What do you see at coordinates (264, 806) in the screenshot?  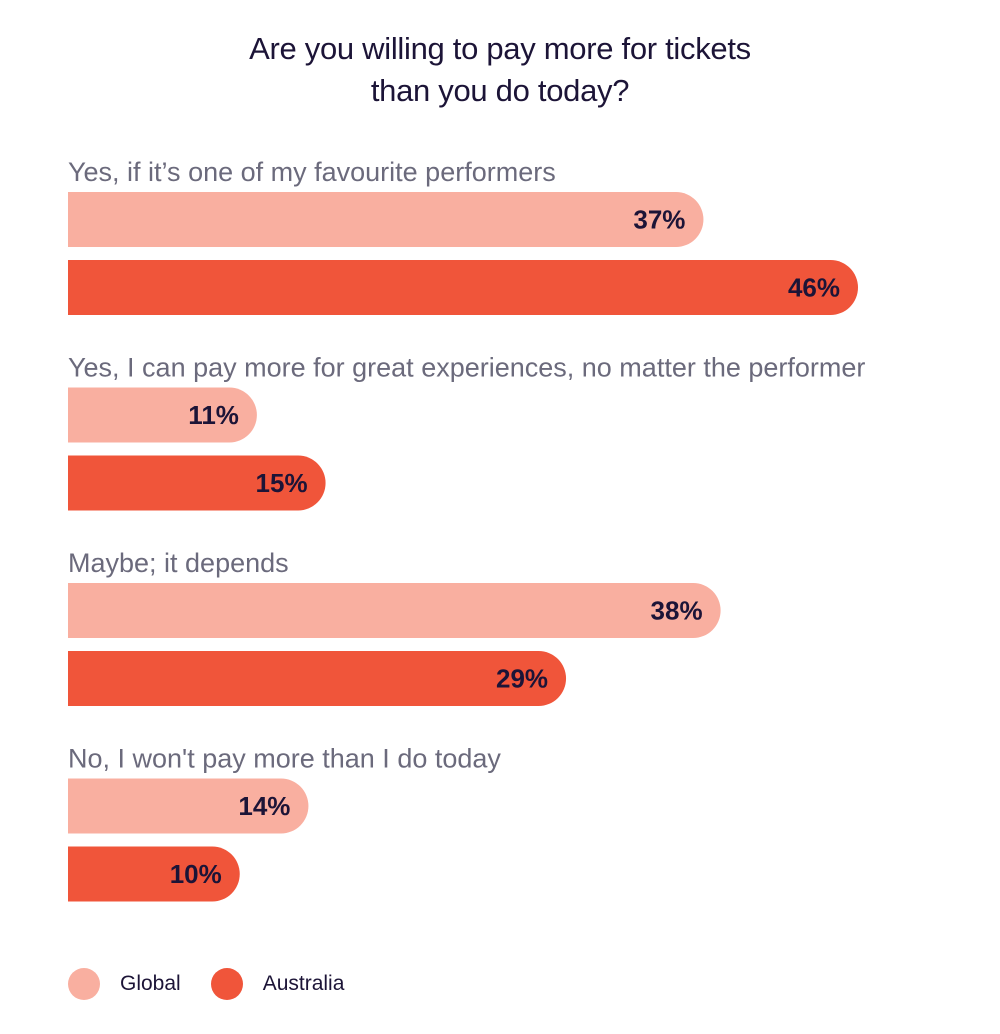 I see `data-label: 14%` at bounding box center [264, 806].